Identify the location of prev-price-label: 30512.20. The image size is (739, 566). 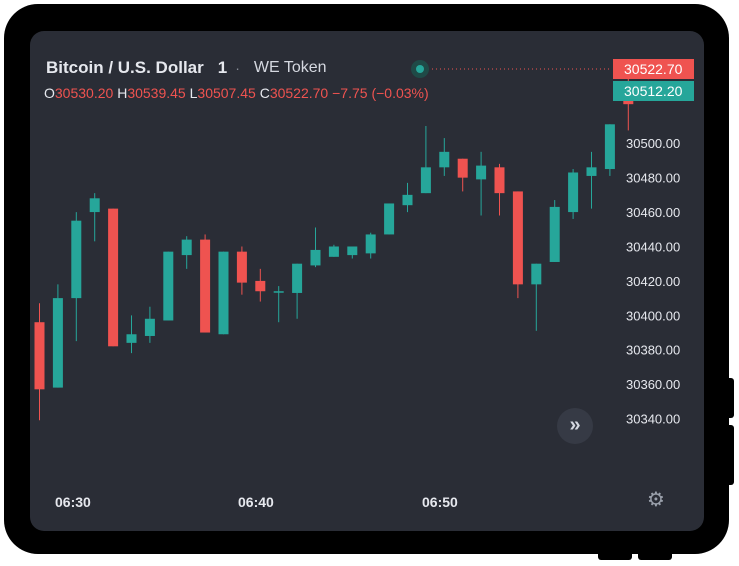
(653, 91).